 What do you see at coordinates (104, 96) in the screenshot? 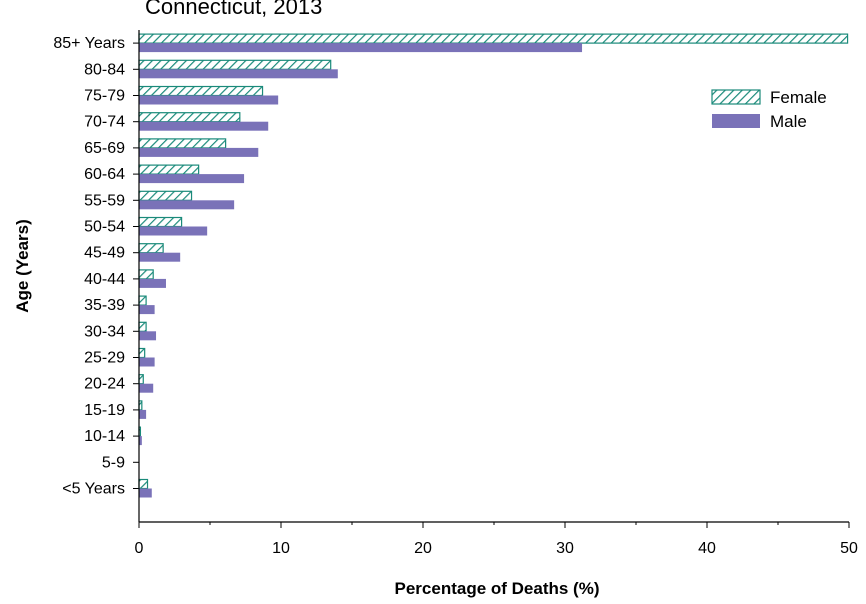
I see `y-tick-label: 75-79` at bounding box center [104, 96].